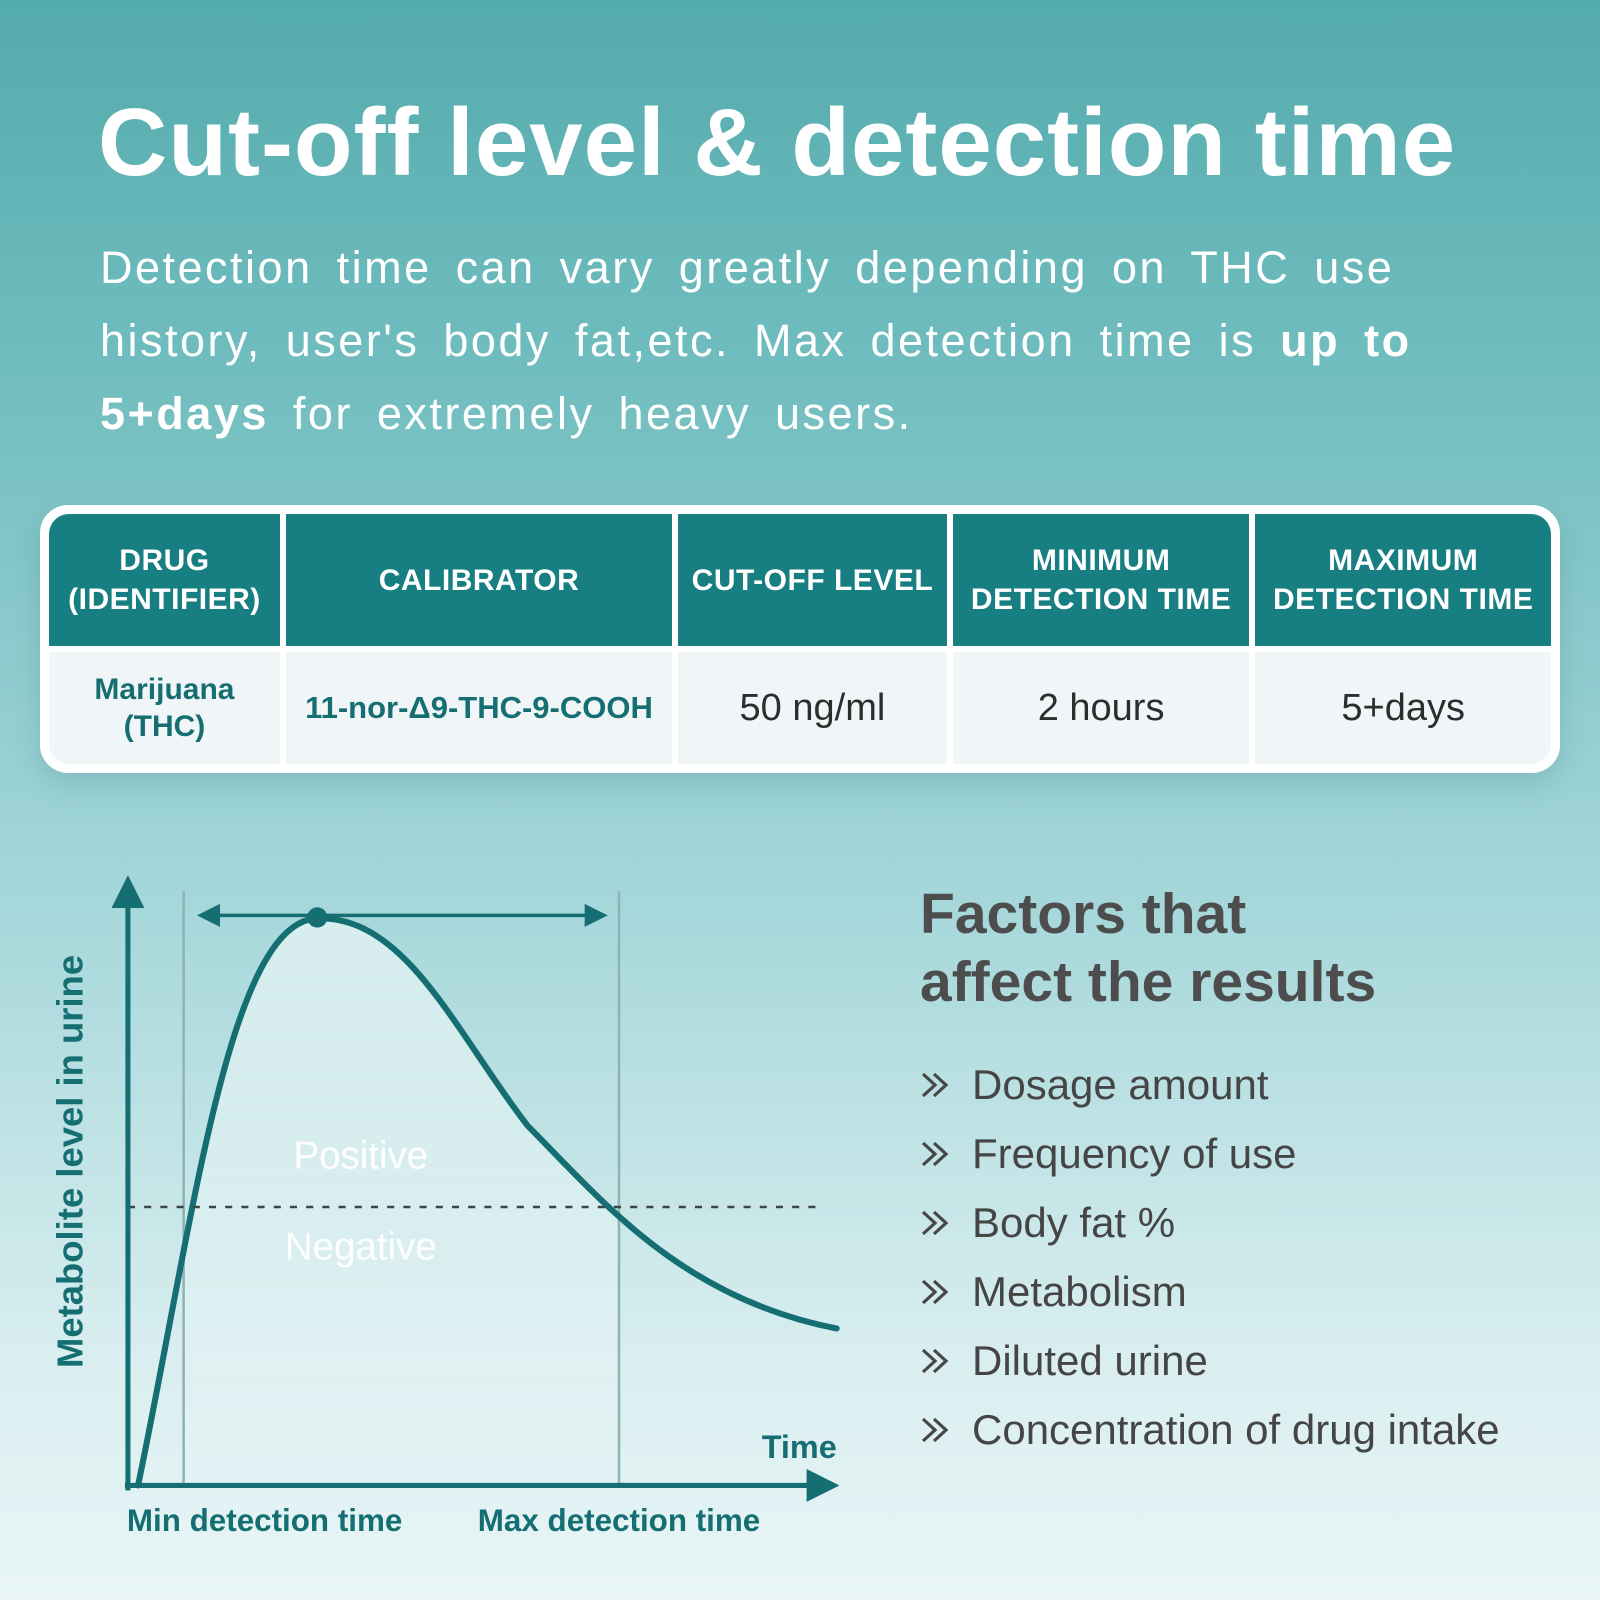 The width and height of the screenshot is (1600, 1600). What do you see at coordinates (1101, 708) in the screenshot?
I see `cell-min-detection: 2 hours` at bounding box center [1101, 708].